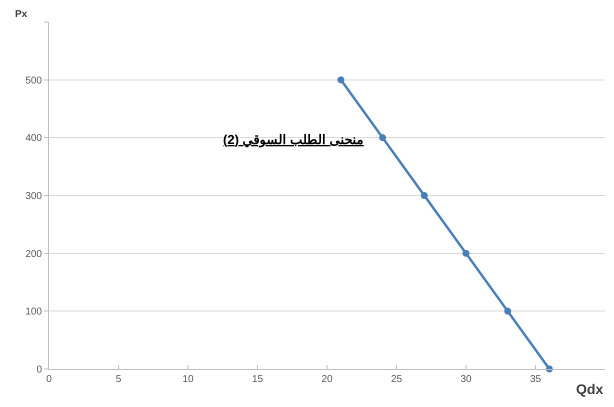  I want to click on y-tick-label: 100, so click(33, 312).